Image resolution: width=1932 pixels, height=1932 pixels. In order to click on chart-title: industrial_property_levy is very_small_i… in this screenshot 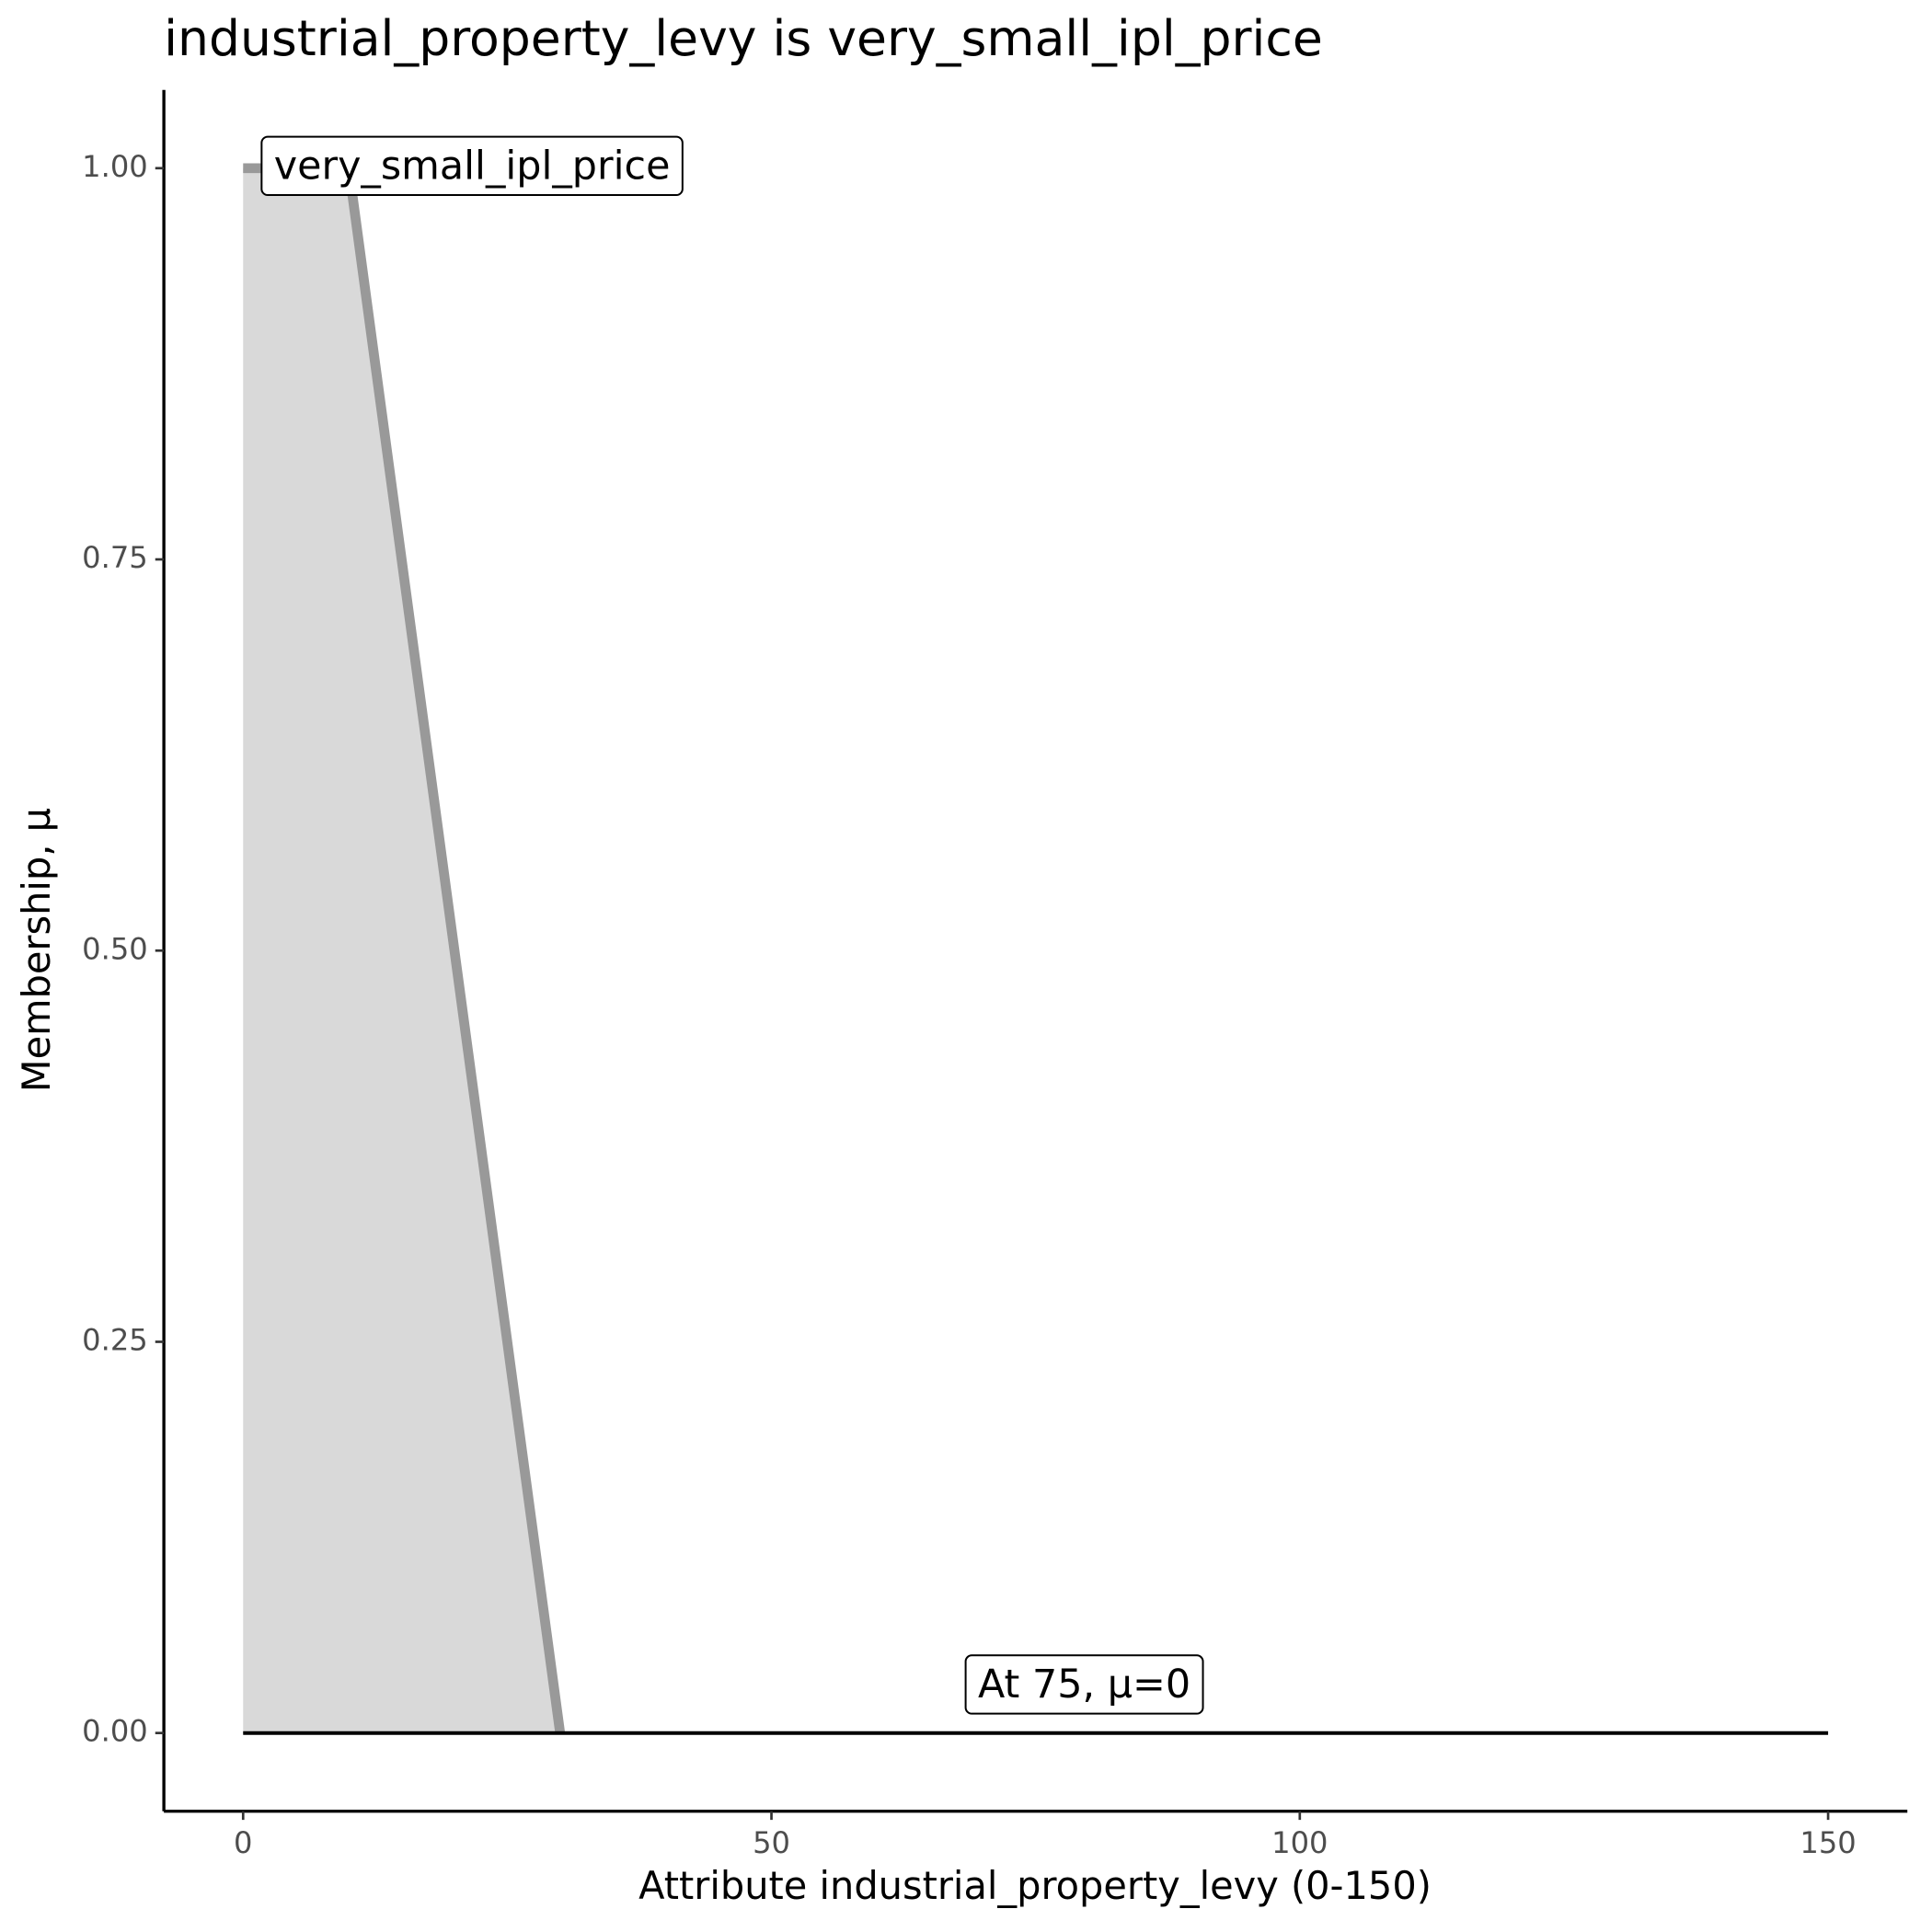, I will do `click(743, 38)`.